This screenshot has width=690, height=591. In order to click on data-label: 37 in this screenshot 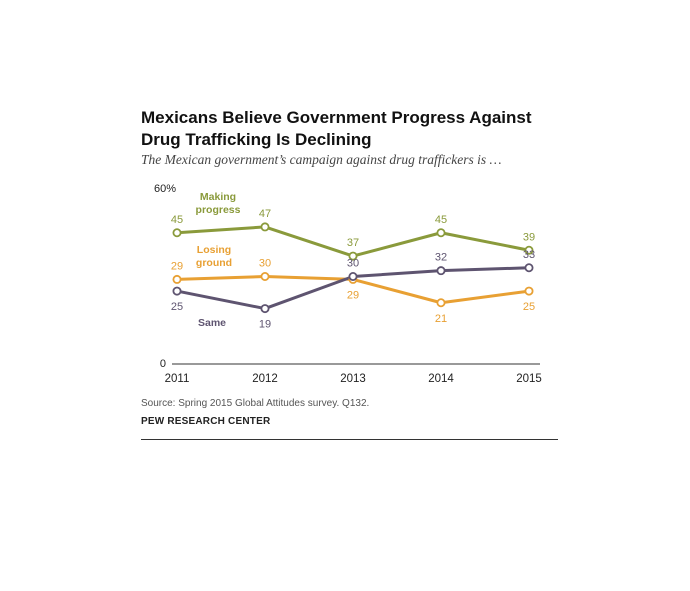, I will do `click(353, 243)`.